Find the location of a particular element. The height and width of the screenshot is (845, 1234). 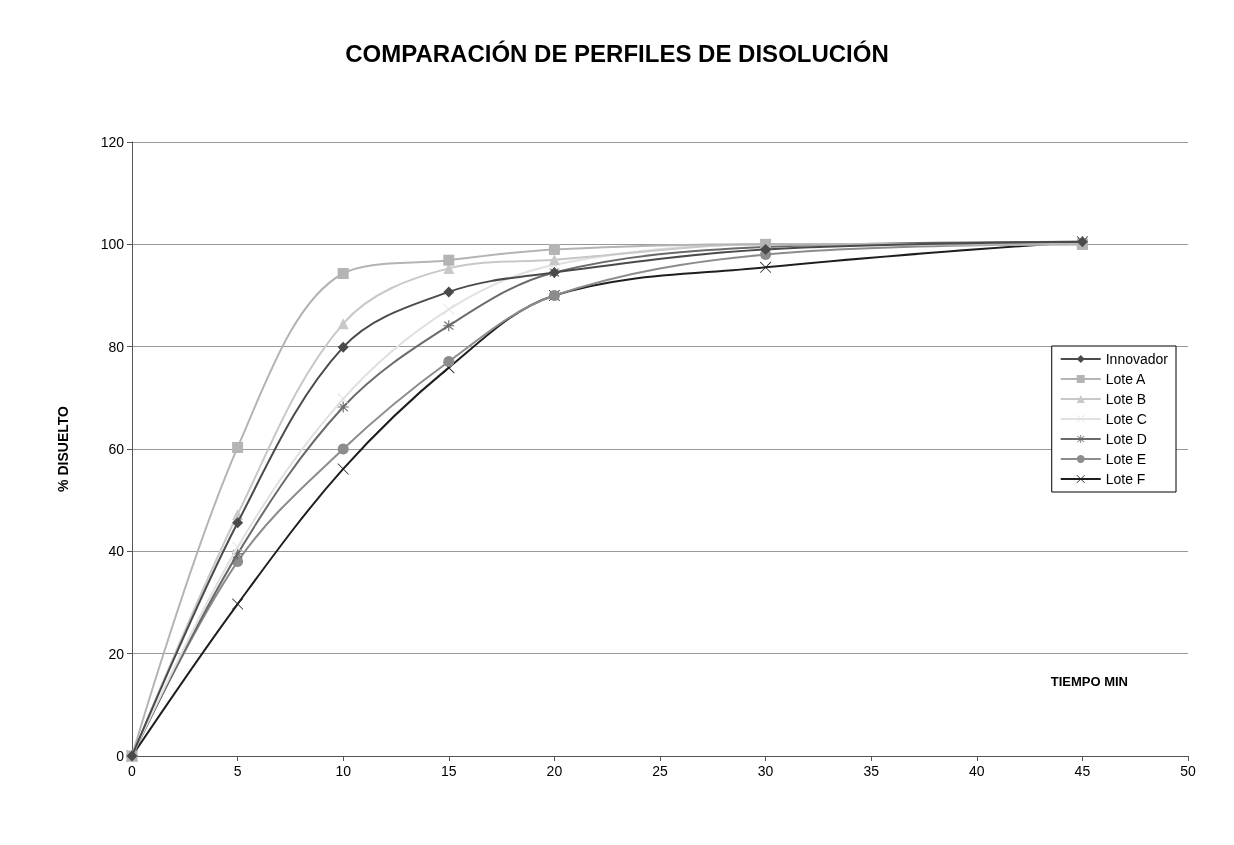

chart-title: COMPARACIÓN DE PERFILES DE DISOLUCIÓN is located at coordinates (617, 53).